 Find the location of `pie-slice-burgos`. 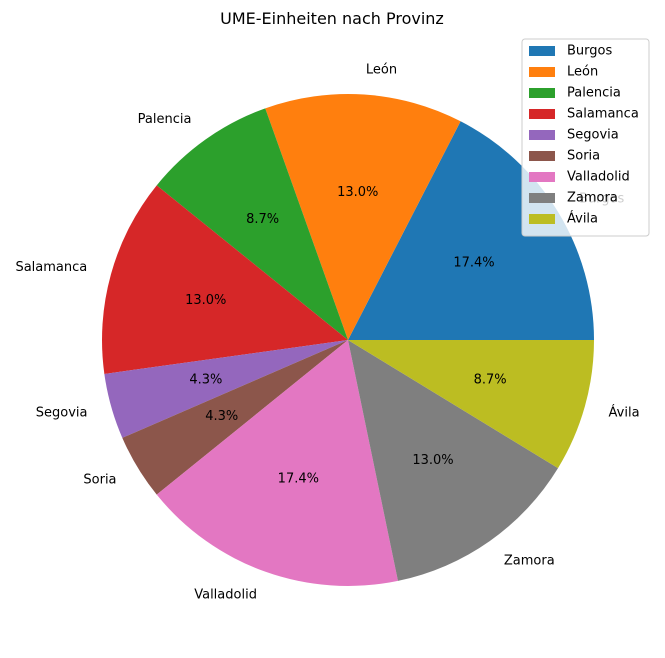

pie-slice-burgos is located at coordinates (471, 231).